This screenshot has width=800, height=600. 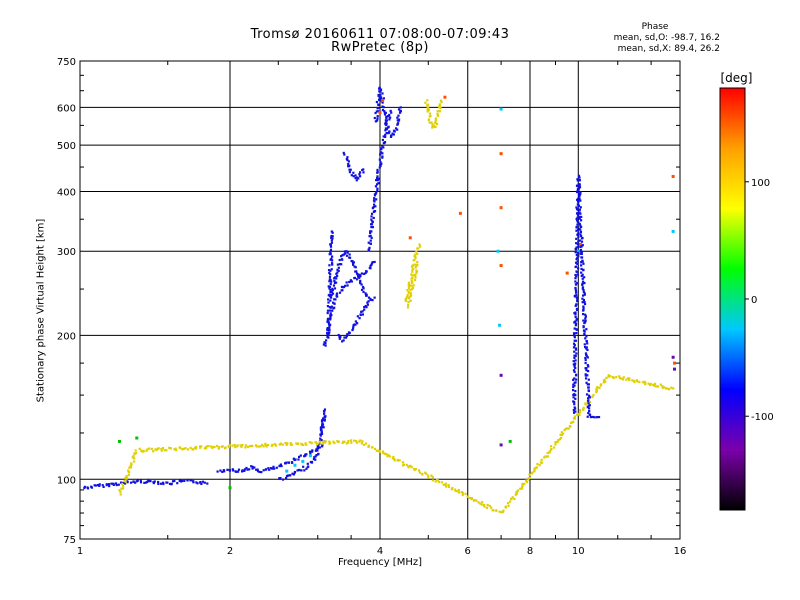 I want to click on y-tick-label: 750, so click(x=66, y=62).